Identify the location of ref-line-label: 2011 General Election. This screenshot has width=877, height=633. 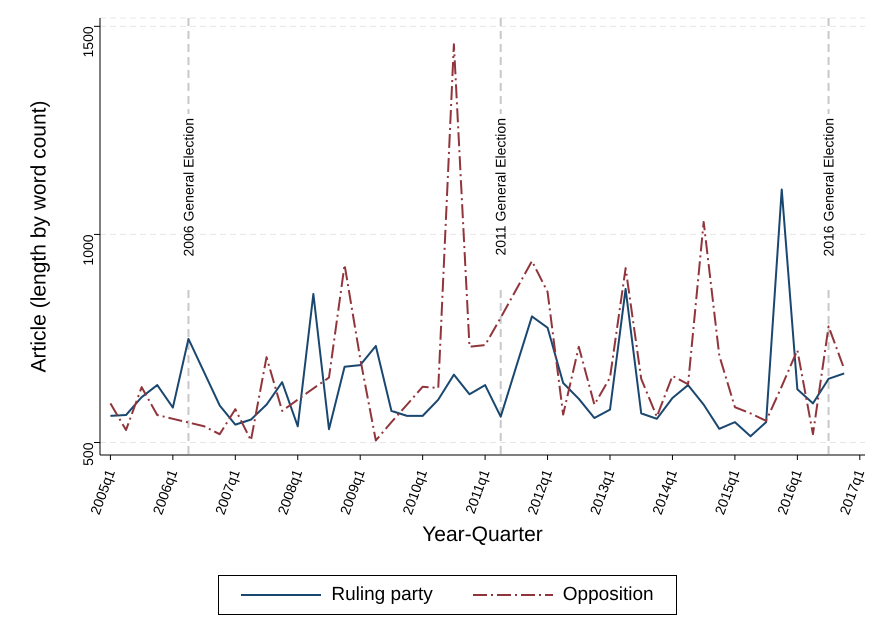
(500, 187).